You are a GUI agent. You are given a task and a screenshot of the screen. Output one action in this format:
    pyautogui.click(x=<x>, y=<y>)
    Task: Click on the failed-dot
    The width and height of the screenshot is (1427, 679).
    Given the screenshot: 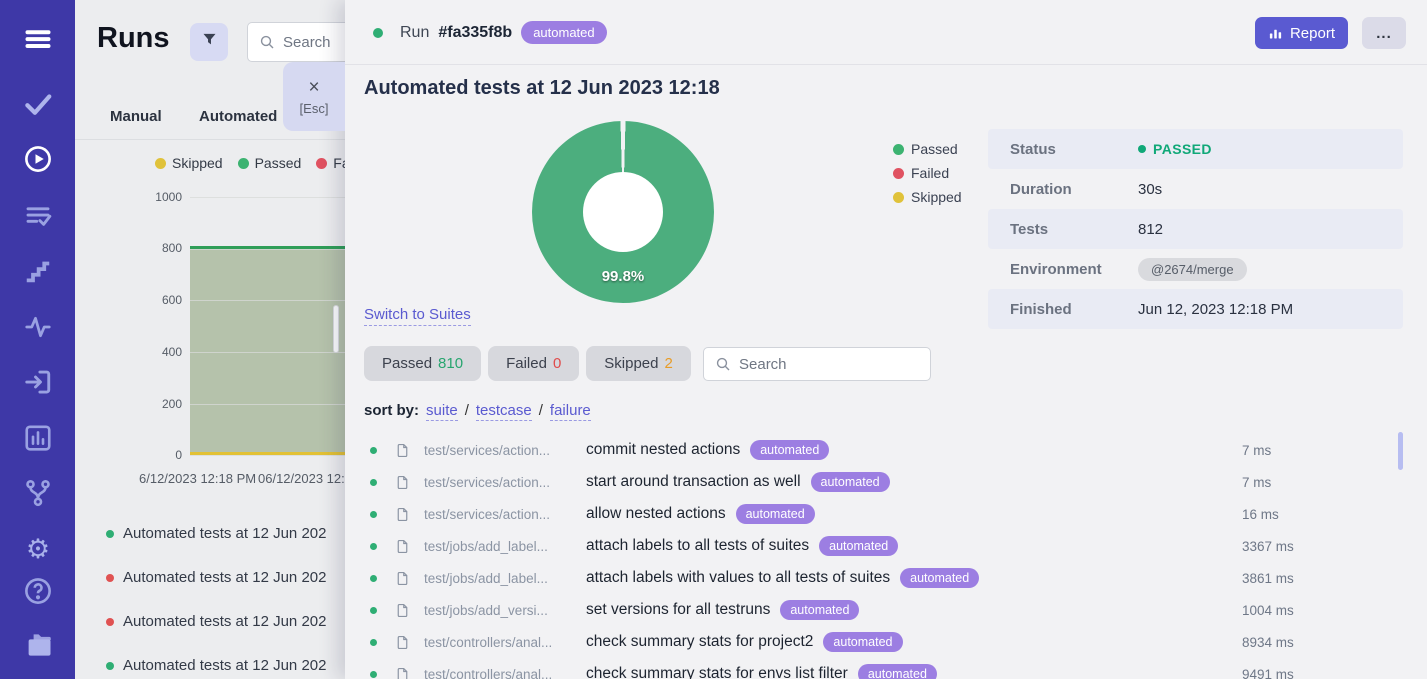 What is the action you would take?
    pyautogui.click(x=898, y=173)
    